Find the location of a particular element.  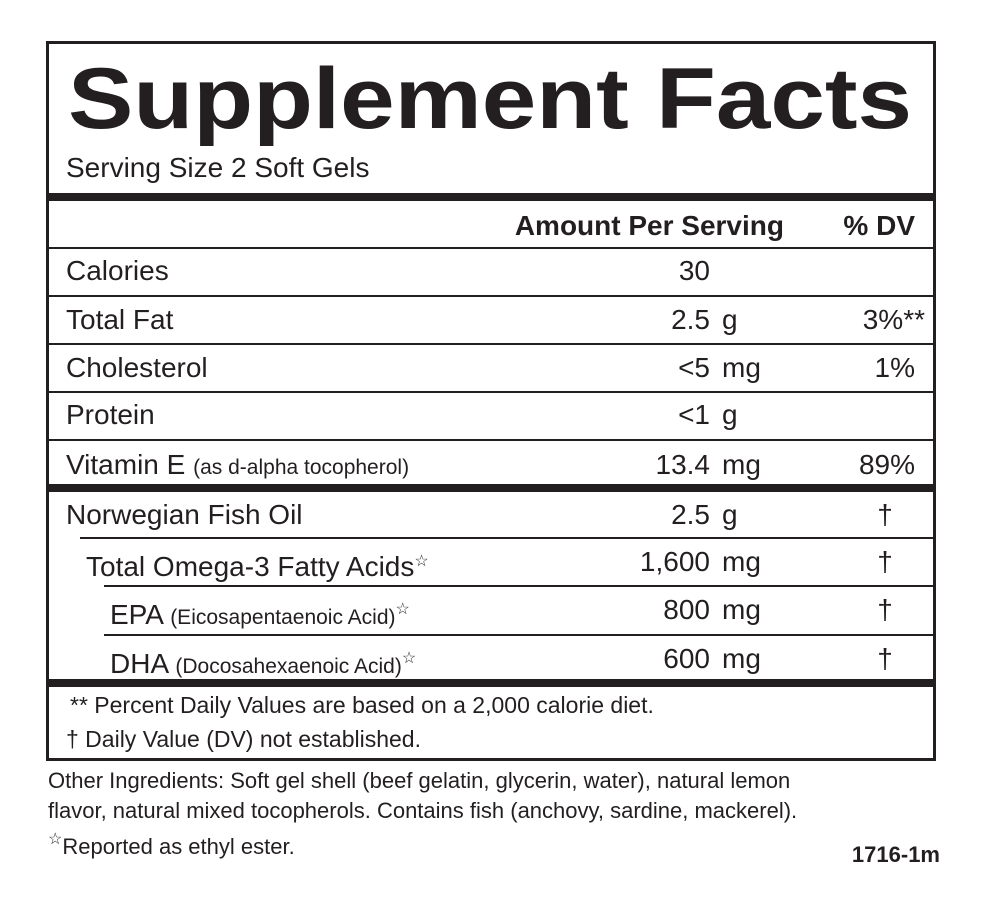

ingredient-label: Total Omega-3 Fatty Acids☆ is located at coordinates (257, 564).